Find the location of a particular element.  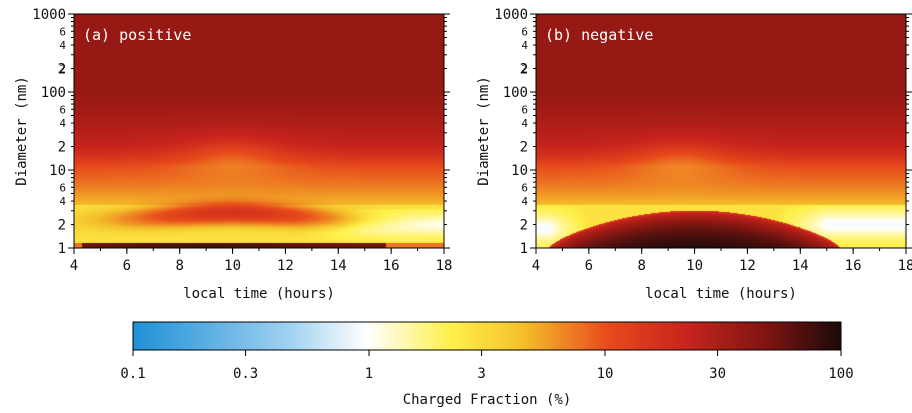

colorbar-tick-label: 0.3 is located at coordinates (245, 374).